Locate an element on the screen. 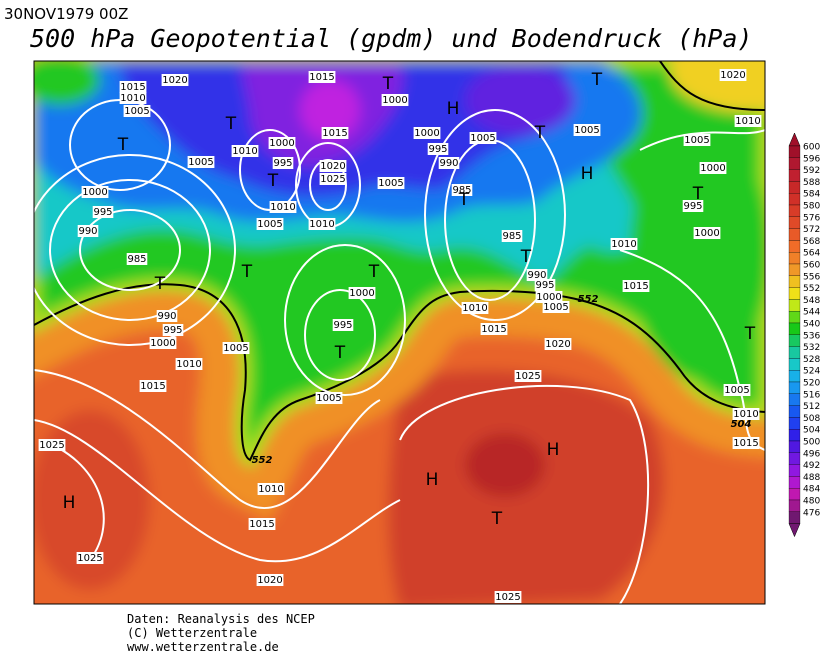 This screenshot has width=823, height=656. isobar-label: 990 is located at coordinates (536, 275).